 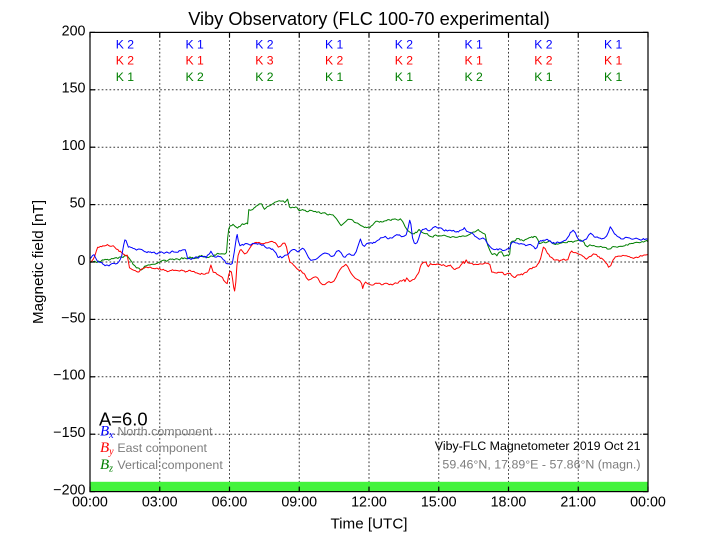 I want to click on svg-text: 09:00, so click(x=299, y=503).